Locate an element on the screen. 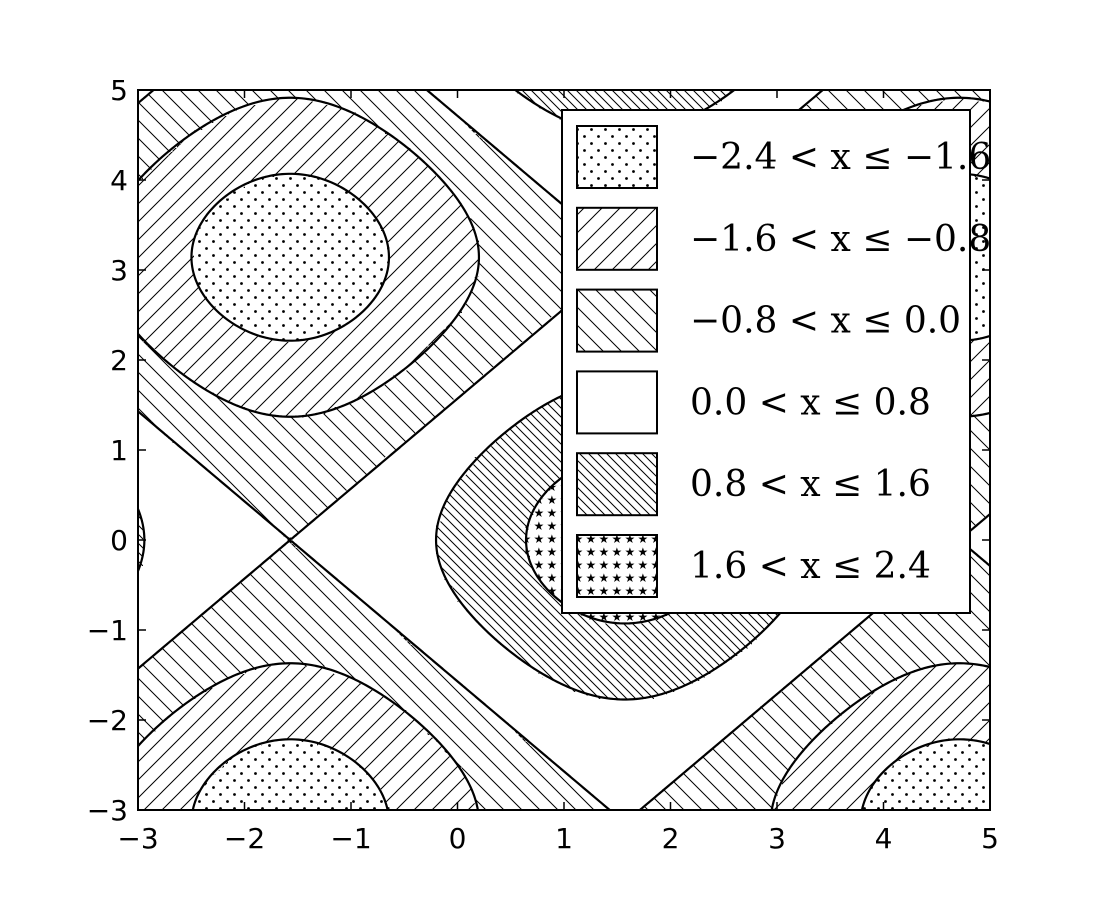 The height and width of the screenshot is (900, 1100). legend-label-5: 1.6 < x ≤ 2.4 is located at coordinates (810, 566).